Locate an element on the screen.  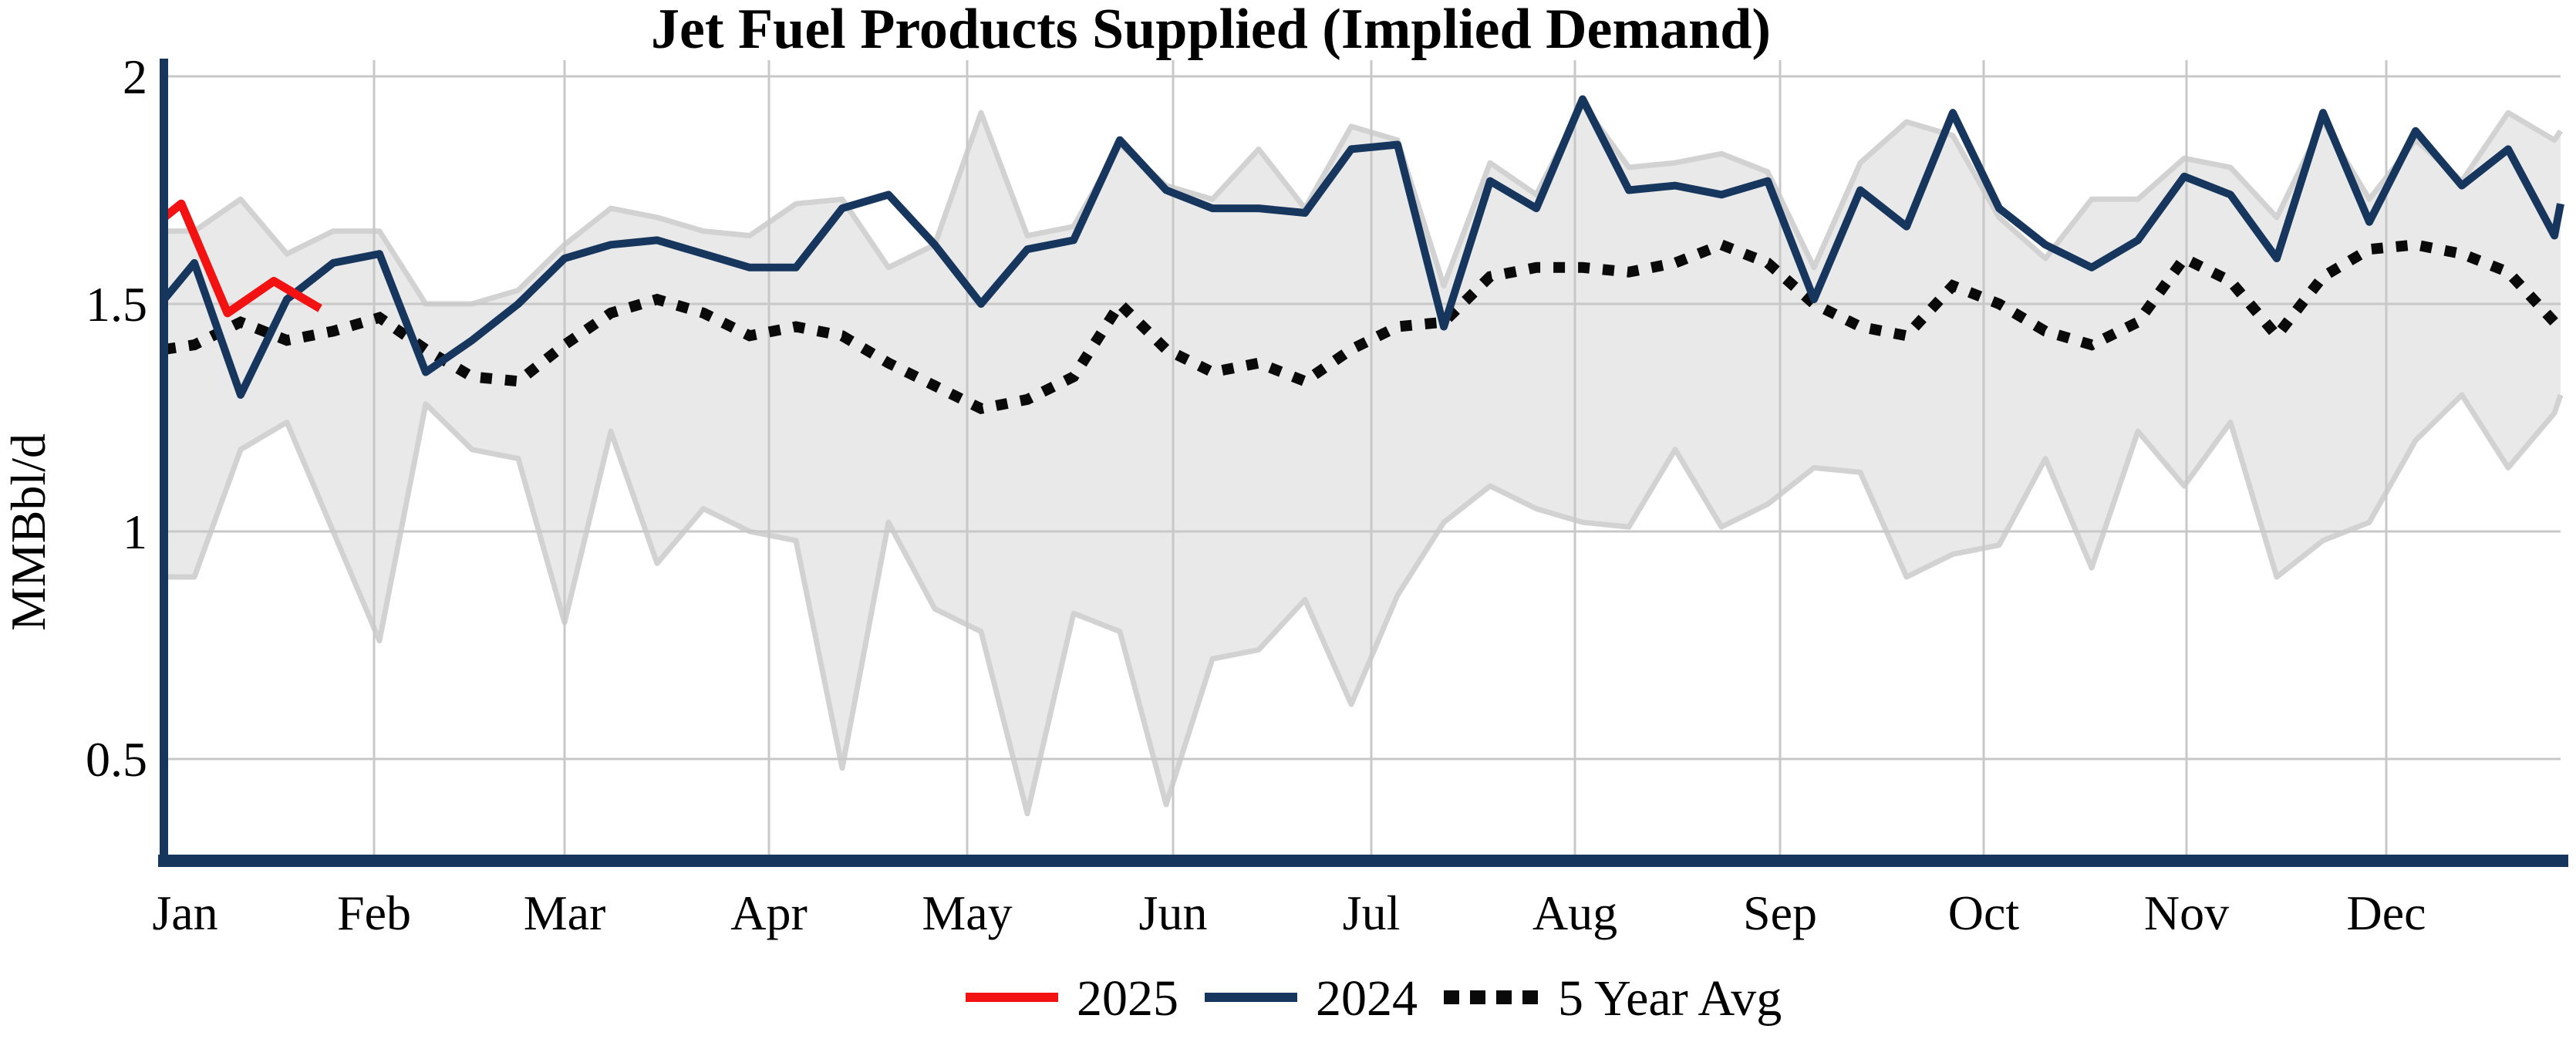
y-tick-label-2: 2 is located at coordinates (135, 76).